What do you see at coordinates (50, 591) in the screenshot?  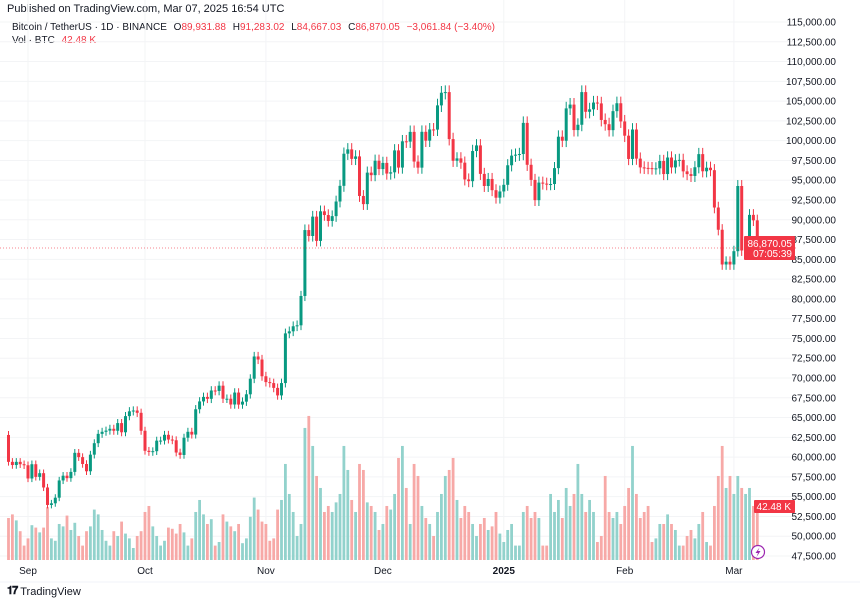 I see `brand-name: TradingView` at bounding box center [50, 591].